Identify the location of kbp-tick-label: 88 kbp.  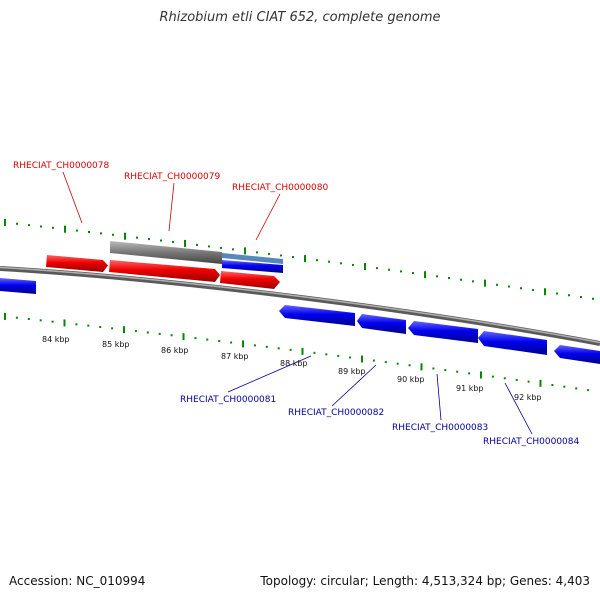
(294, 363).